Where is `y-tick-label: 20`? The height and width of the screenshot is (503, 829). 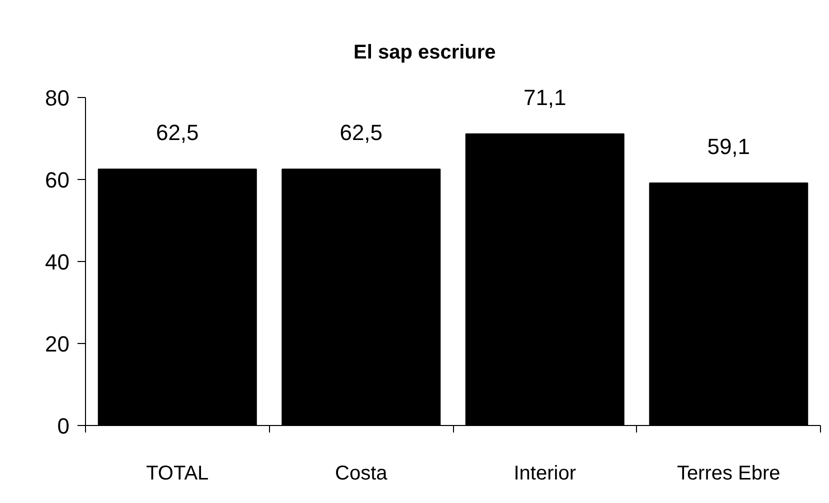 y-tick-label: 20 is located at coordinates (57, 343).